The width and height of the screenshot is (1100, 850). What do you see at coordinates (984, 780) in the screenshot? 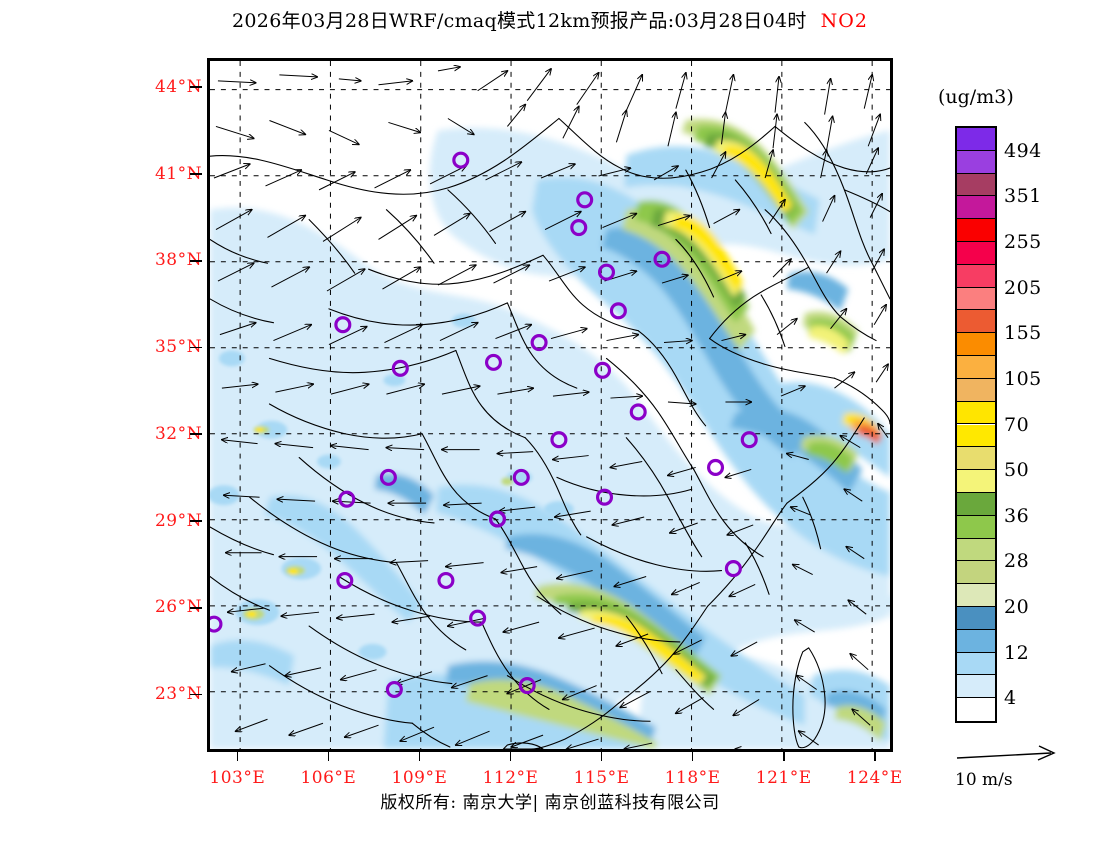
I see `wind-scale-label: 10 m/s` at bounding box center [984, 780].